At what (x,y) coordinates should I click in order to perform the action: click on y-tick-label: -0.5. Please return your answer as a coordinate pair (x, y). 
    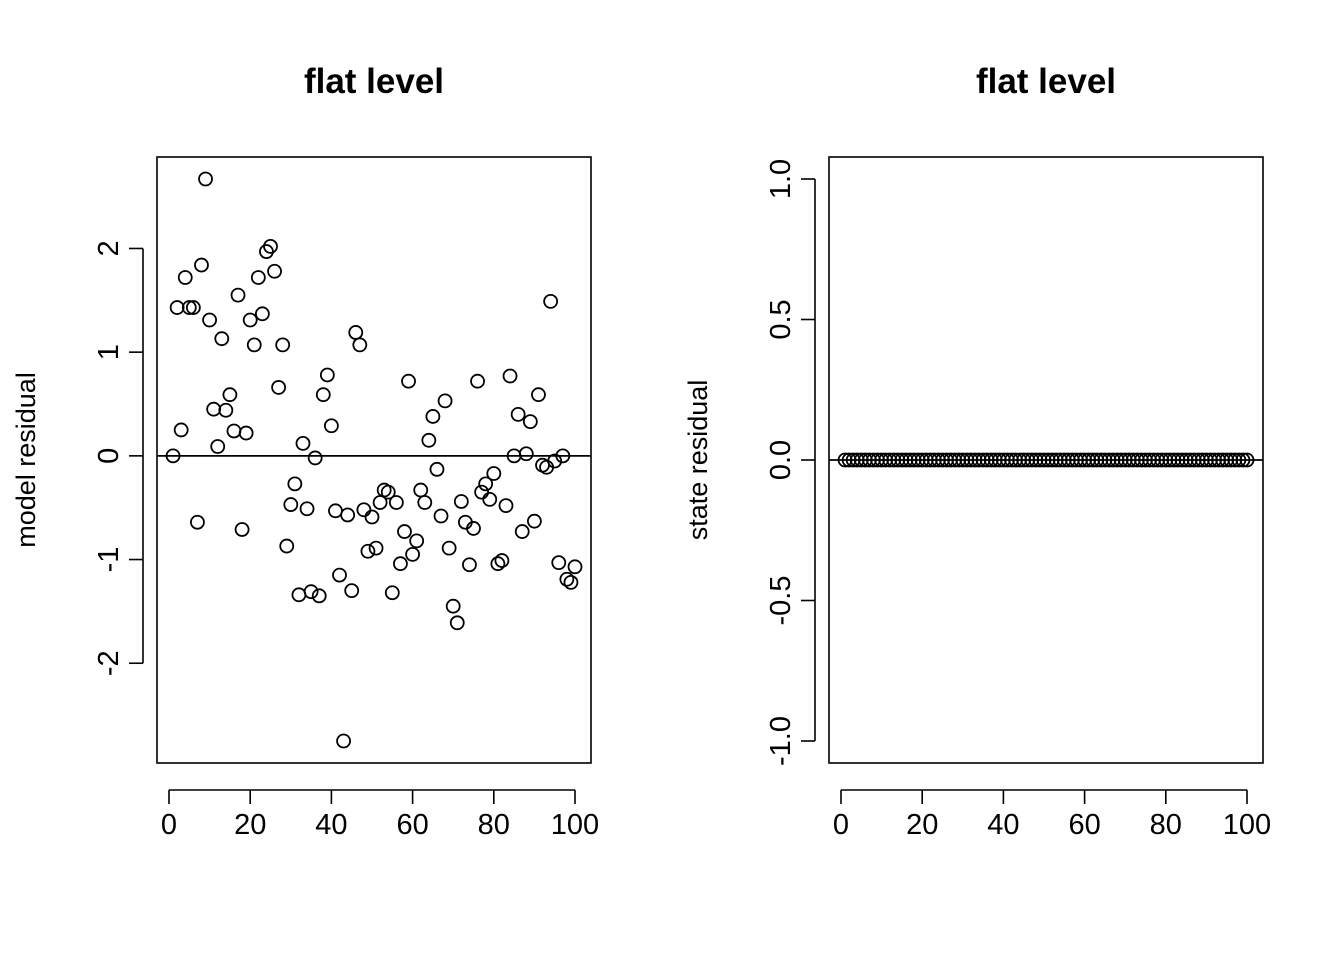
    Looking at the image, I should click on (781, 601).